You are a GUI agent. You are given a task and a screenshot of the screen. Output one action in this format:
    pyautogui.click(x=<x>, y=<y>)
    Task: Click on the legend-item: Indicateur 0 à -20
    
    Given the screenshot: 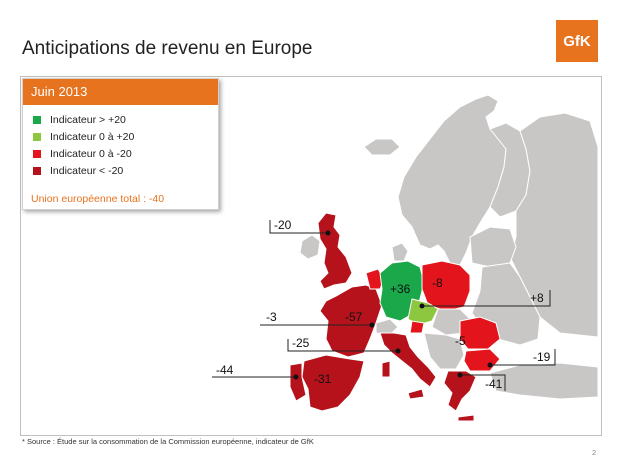 What is the action you would take?
    pyautogui.click(x=125, y=153)
    